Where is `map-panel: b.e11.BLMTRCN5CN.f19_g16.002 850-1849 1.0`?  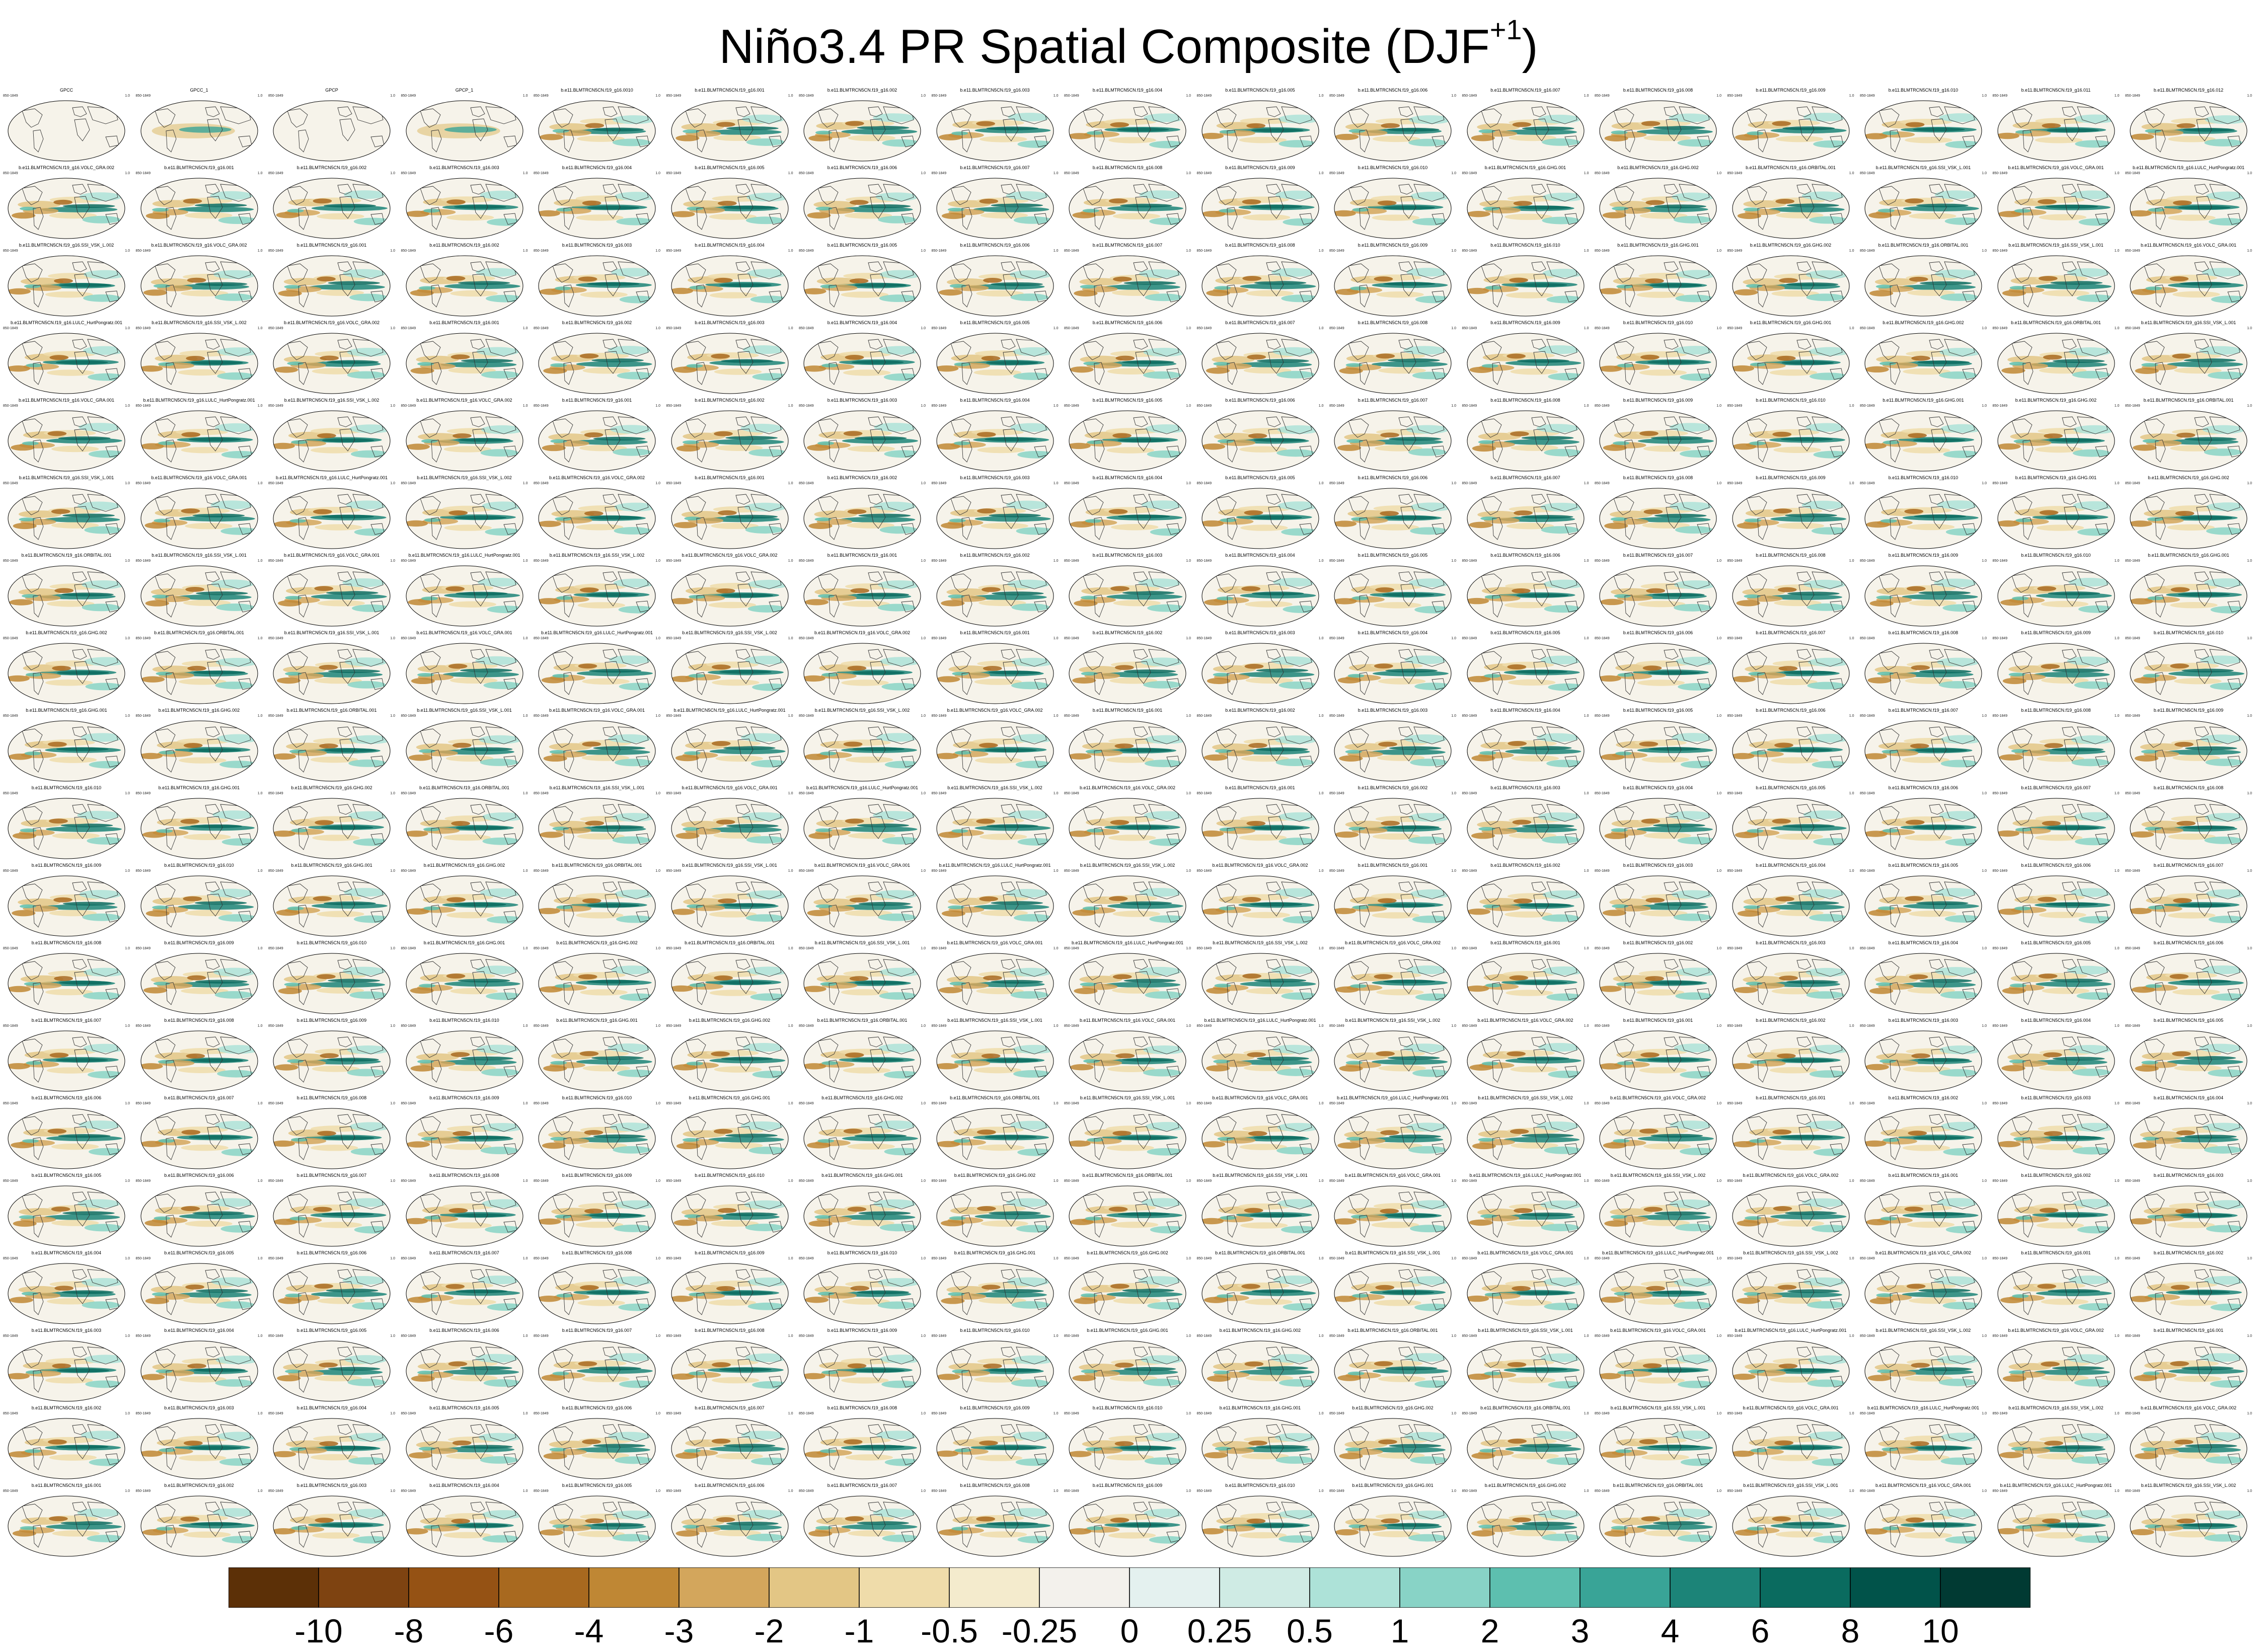
map-panel: b.e11.BLMTRCN5CN.f19_g16.002 850-1849 1.0 is located at coordinates (464, 282).